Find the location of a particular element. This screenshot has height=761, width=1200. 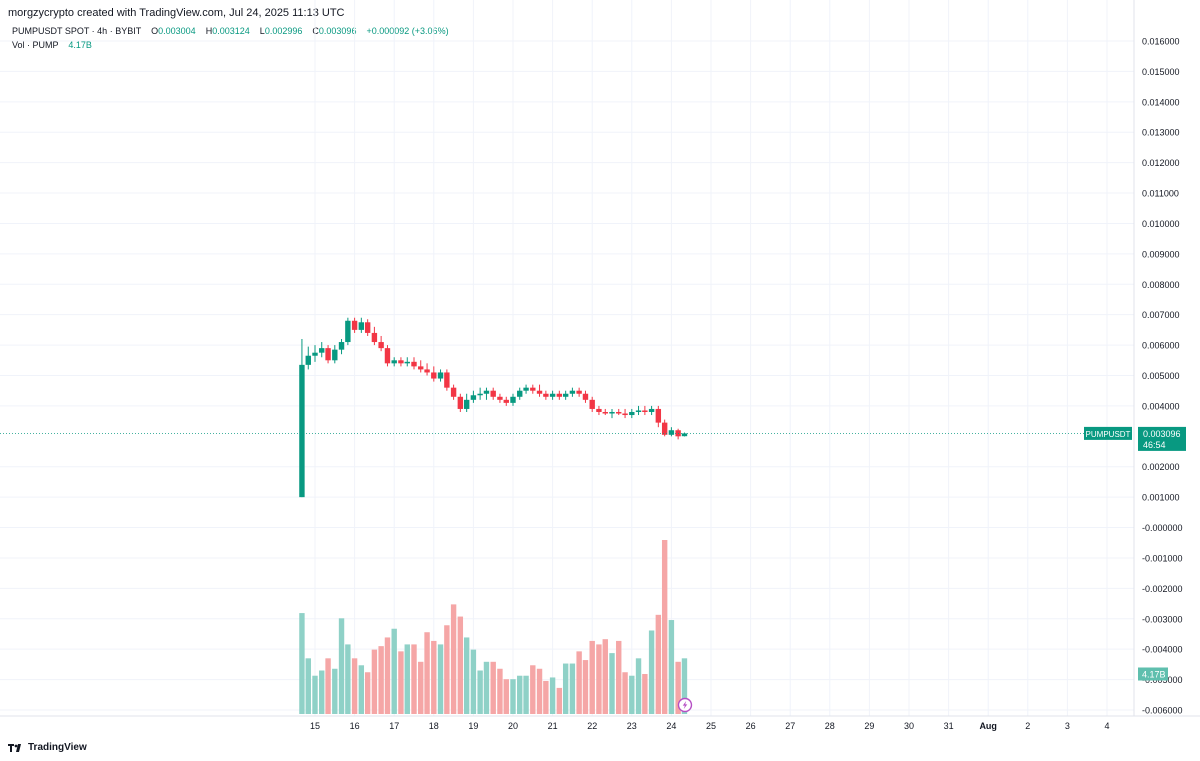

time-tick-label: 15 is located at coordinates (315, 726).